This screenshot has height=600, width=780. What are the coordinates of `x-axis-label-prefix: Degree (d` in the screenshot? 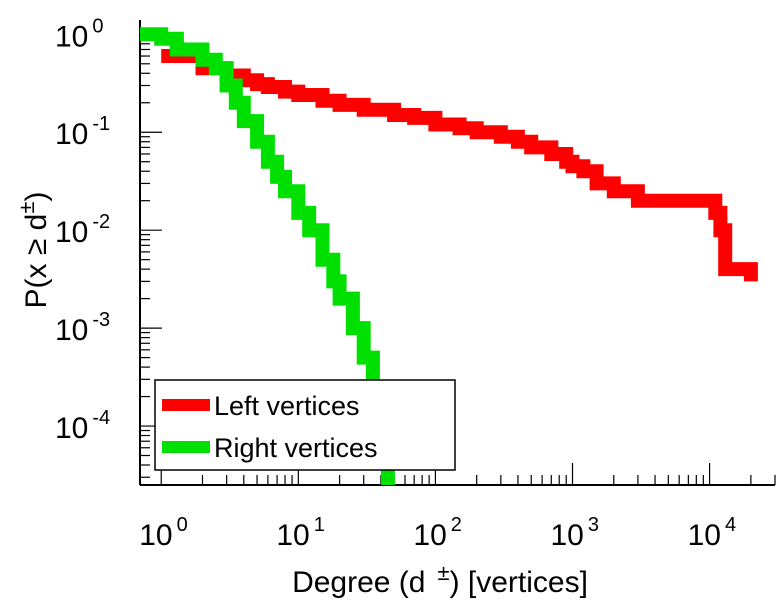 It's located at (358, 582).